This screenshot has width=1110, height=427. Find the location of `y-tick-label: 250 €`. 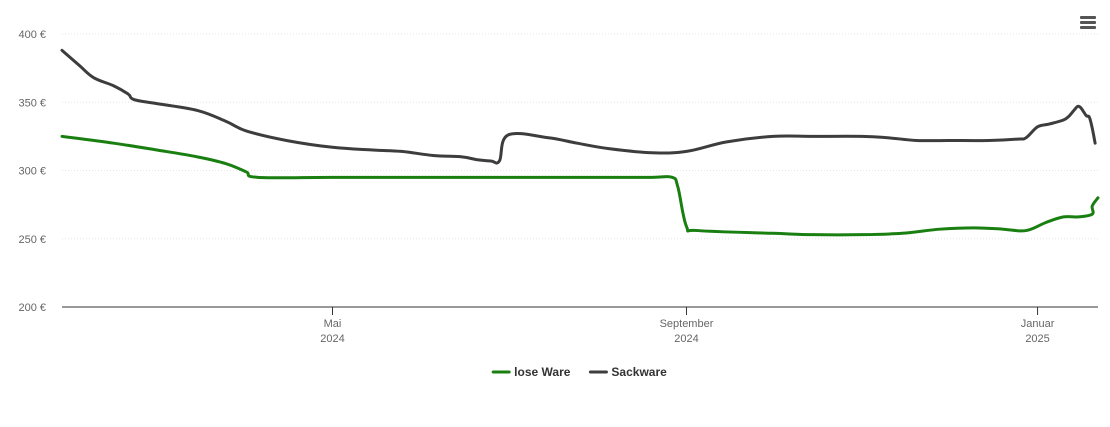

y-tick-label: 250 € is located at coordinates (32, 240).